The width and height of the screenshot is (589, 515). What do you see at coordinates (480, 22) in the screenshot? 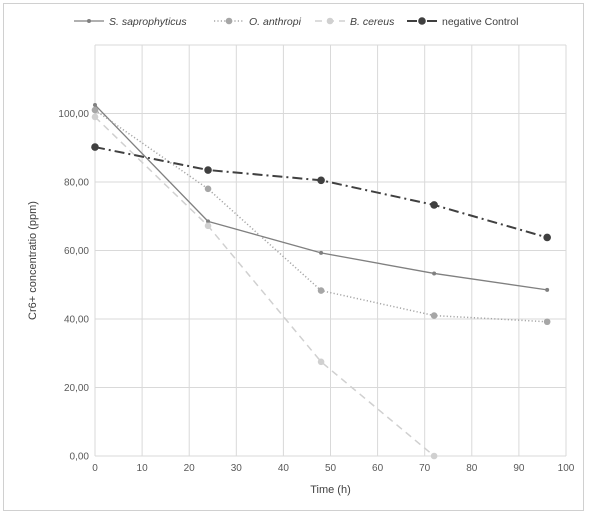
I see `legend-label: negative Control` at bounding box center [480, 22].